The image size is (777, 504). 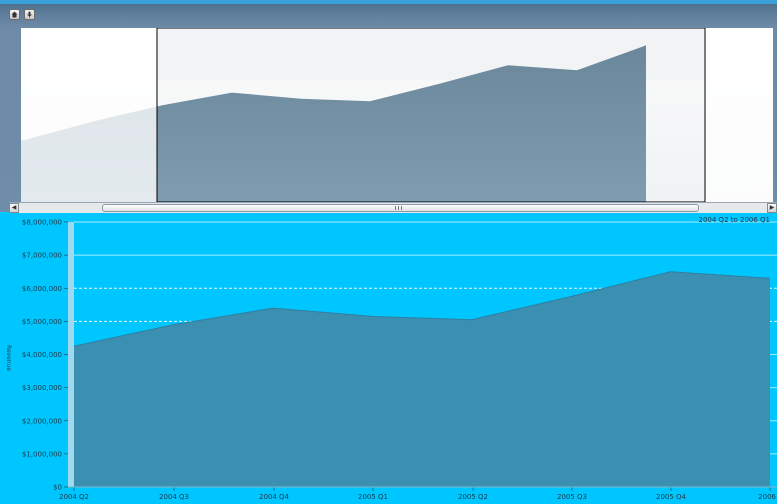 What do you see at coordinates (739, 115) in the screenshot?
I see `unselected-region-right` at bounding box center [739, 115].